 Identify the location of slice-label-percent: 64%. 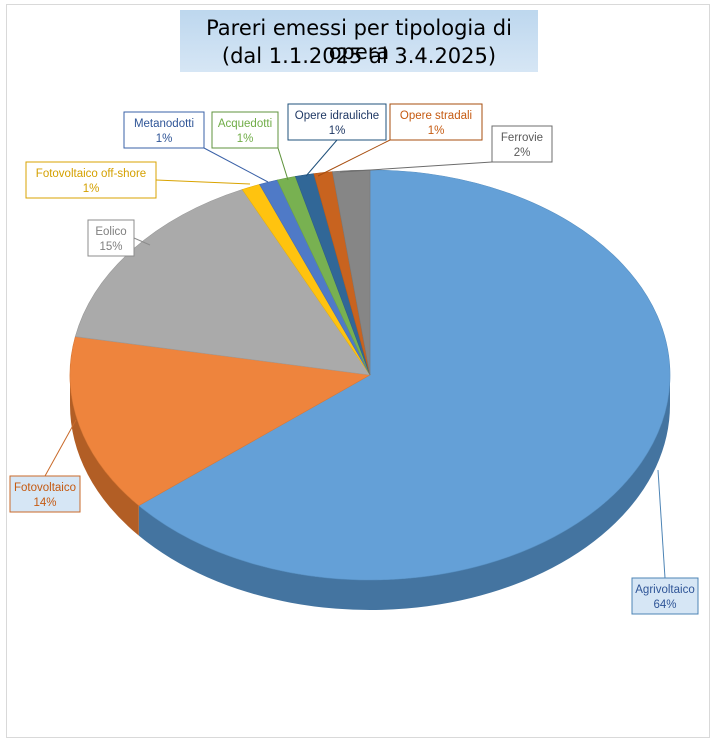
(664, 605).